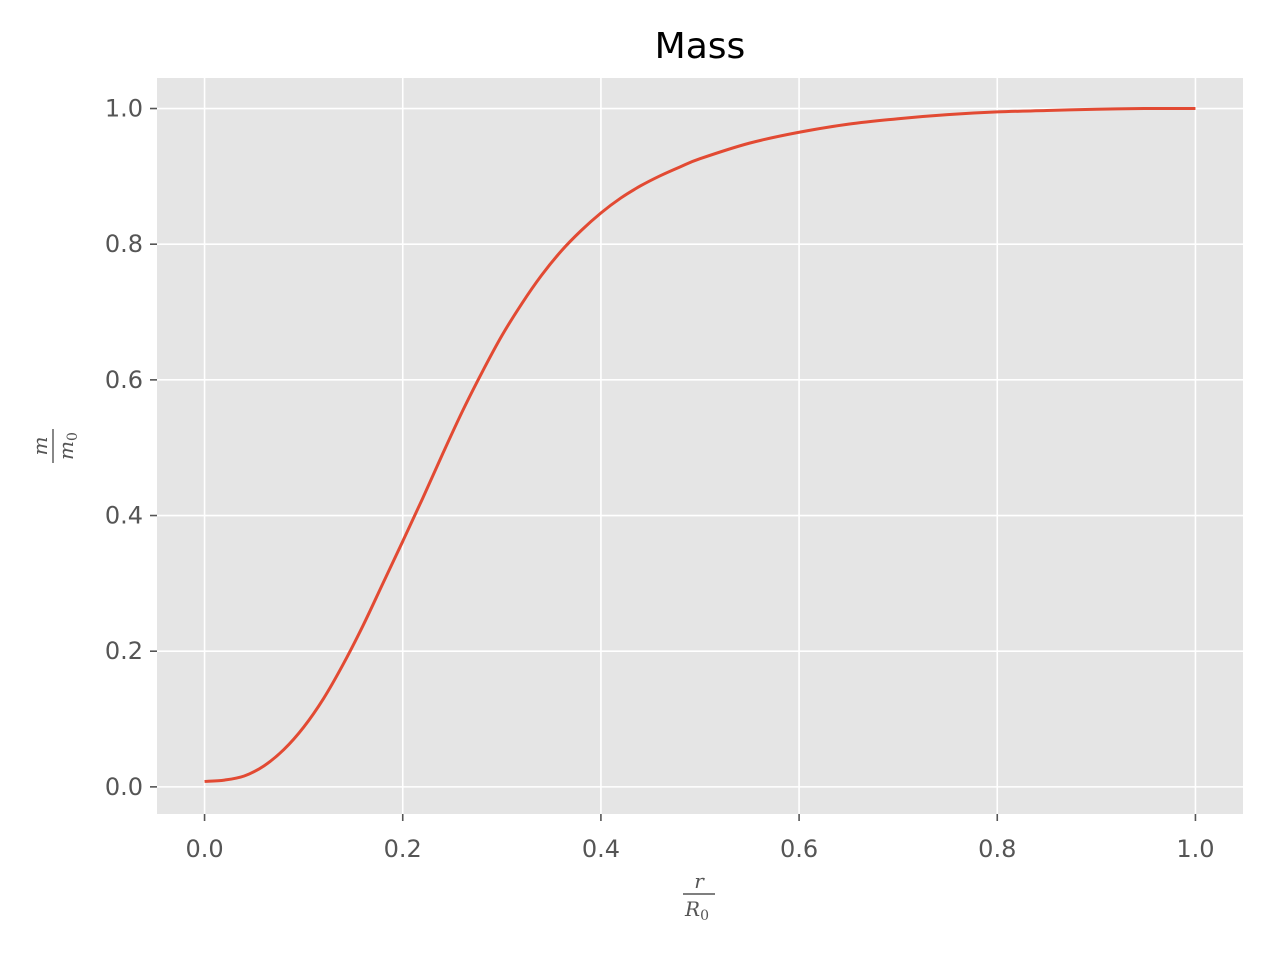 The height and width of the screenshot is (960, 1280). I want to click on x-tick-label: 0.0, so click(204, 849).